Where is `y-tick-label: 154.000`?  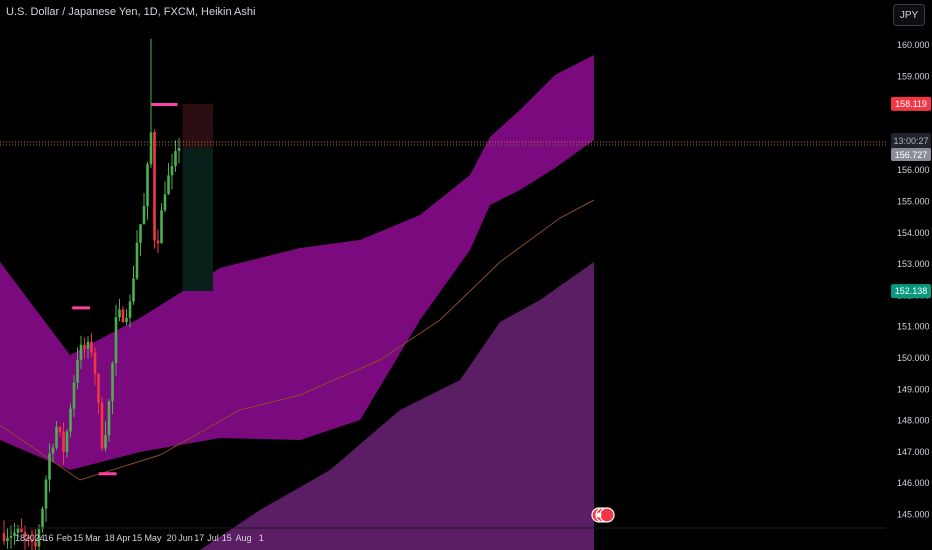 y-tick-label: 154.000 is located at coordinates (913, 233).